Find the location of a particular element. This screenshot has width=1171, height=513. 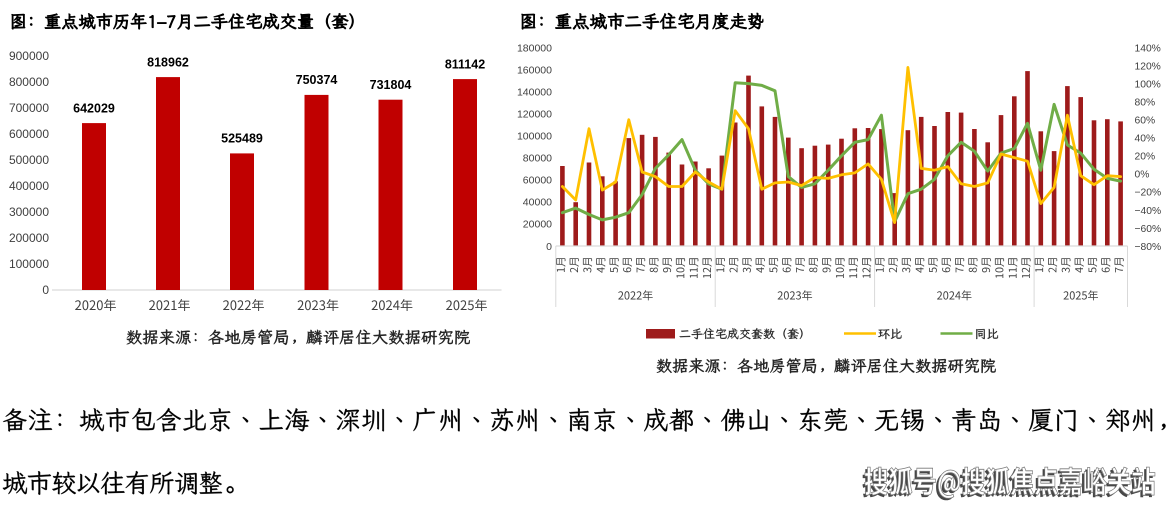

svg-text: 200000 is located at coordinates (29, 238).